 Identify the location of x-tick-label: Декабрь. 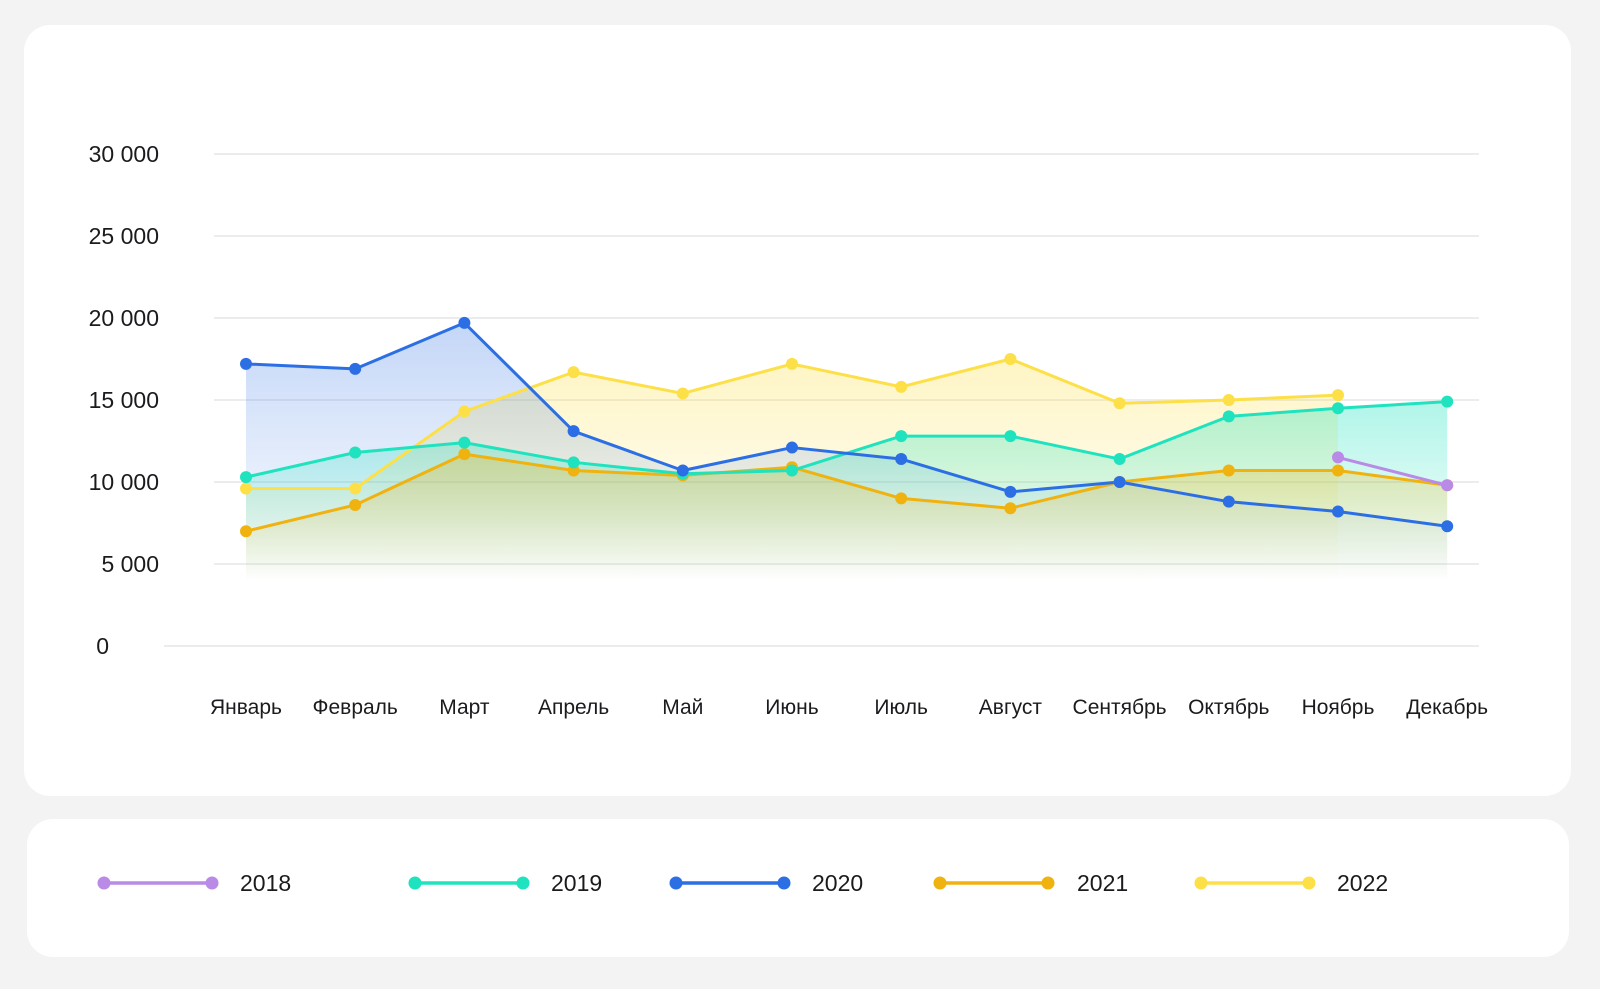
(1447, 707).